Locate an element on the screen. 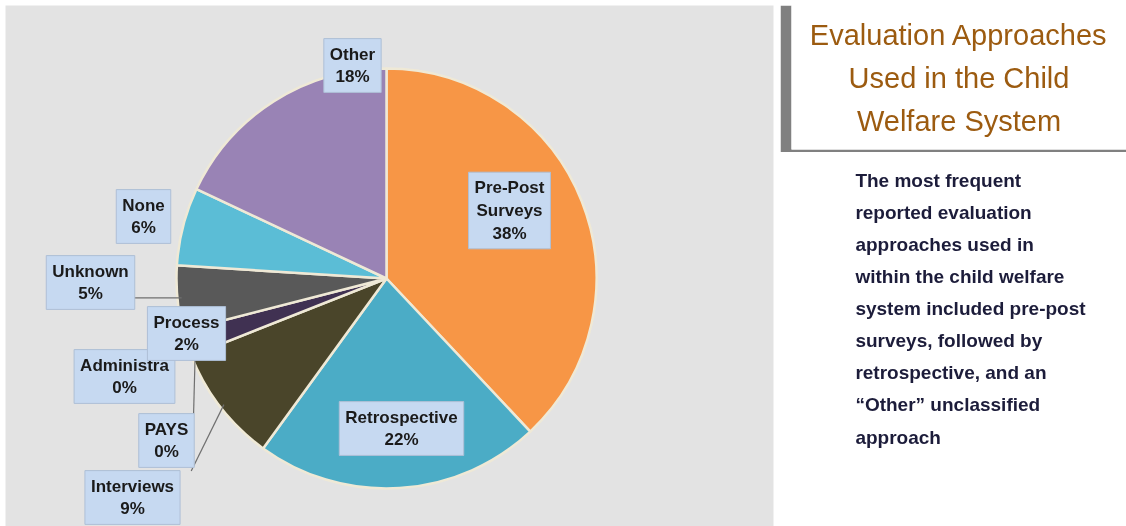  data-label: 2% is located at coordinates (186, 345).